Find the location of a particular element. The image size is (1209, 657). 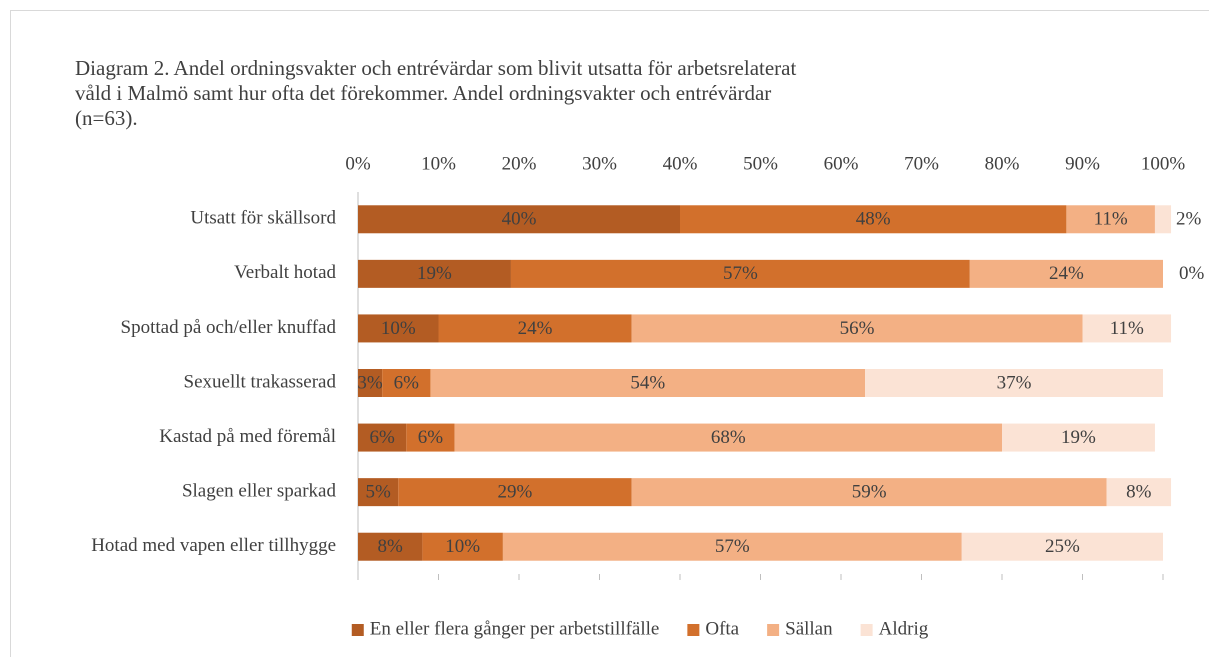

data-label: 48% is located at coordinates (873, 219).